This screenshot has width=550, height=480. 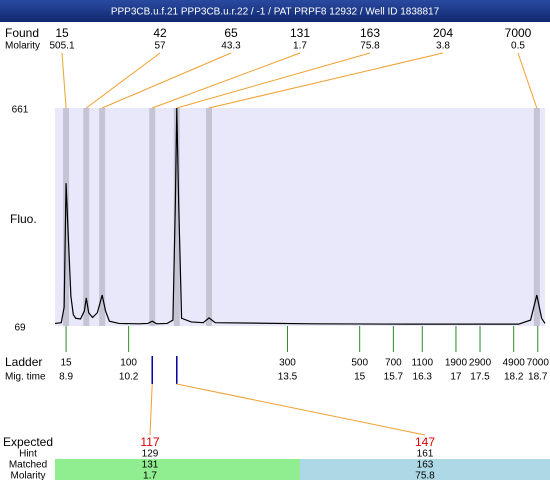 What do you see at coordinates (518, 46) in the screenshot?
I see `found-molarity: 0.5` at bounding box center [518, 46].